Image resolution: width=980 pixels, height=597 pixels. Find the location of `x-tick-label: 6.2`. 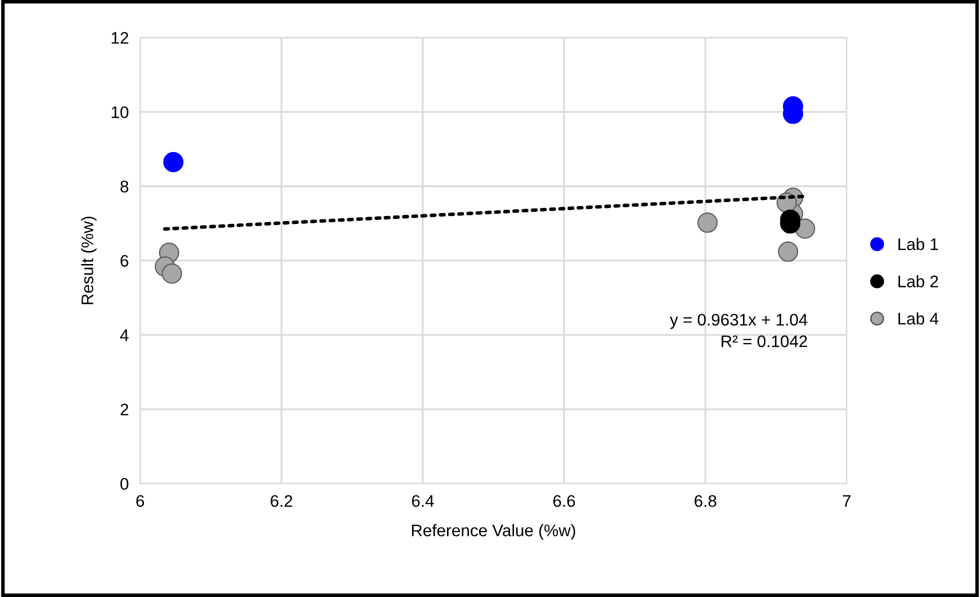

x-tick-label: 6.2 is located at coordinates (281, 501).